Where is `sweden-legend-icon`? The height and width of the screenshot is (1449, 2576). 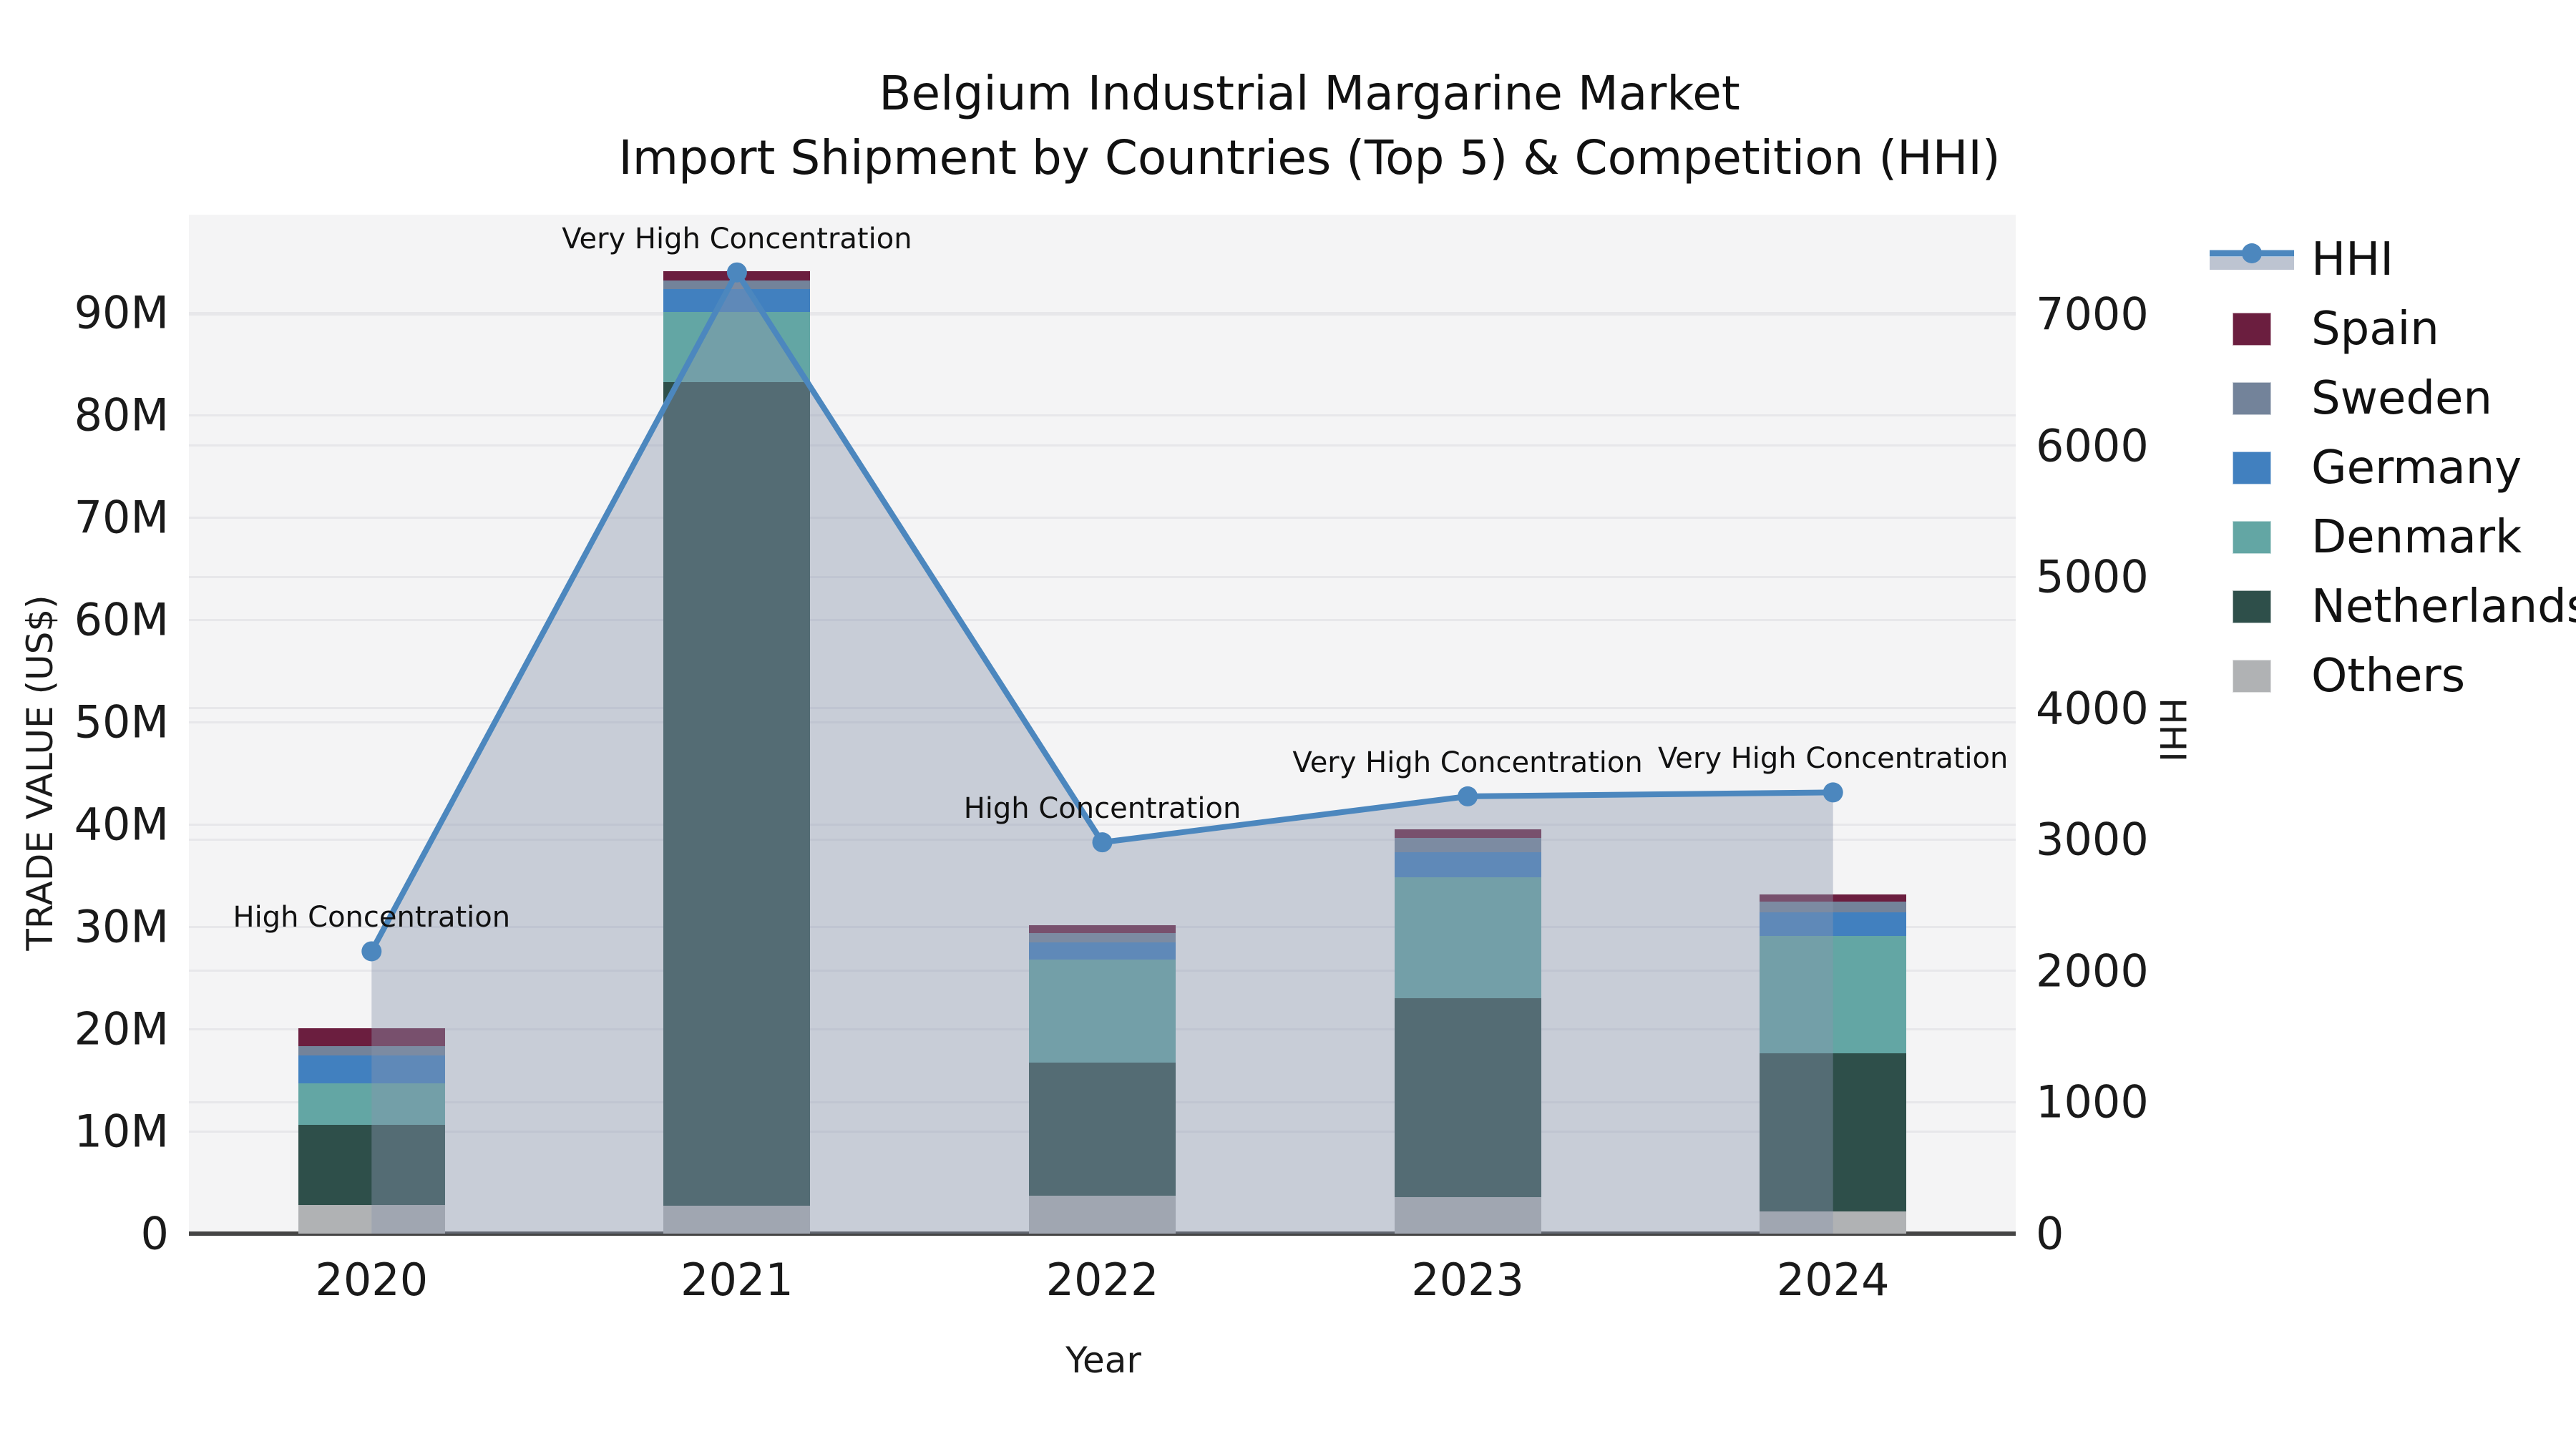 sweden-legend-icon is located at coordinates (2252, 398).